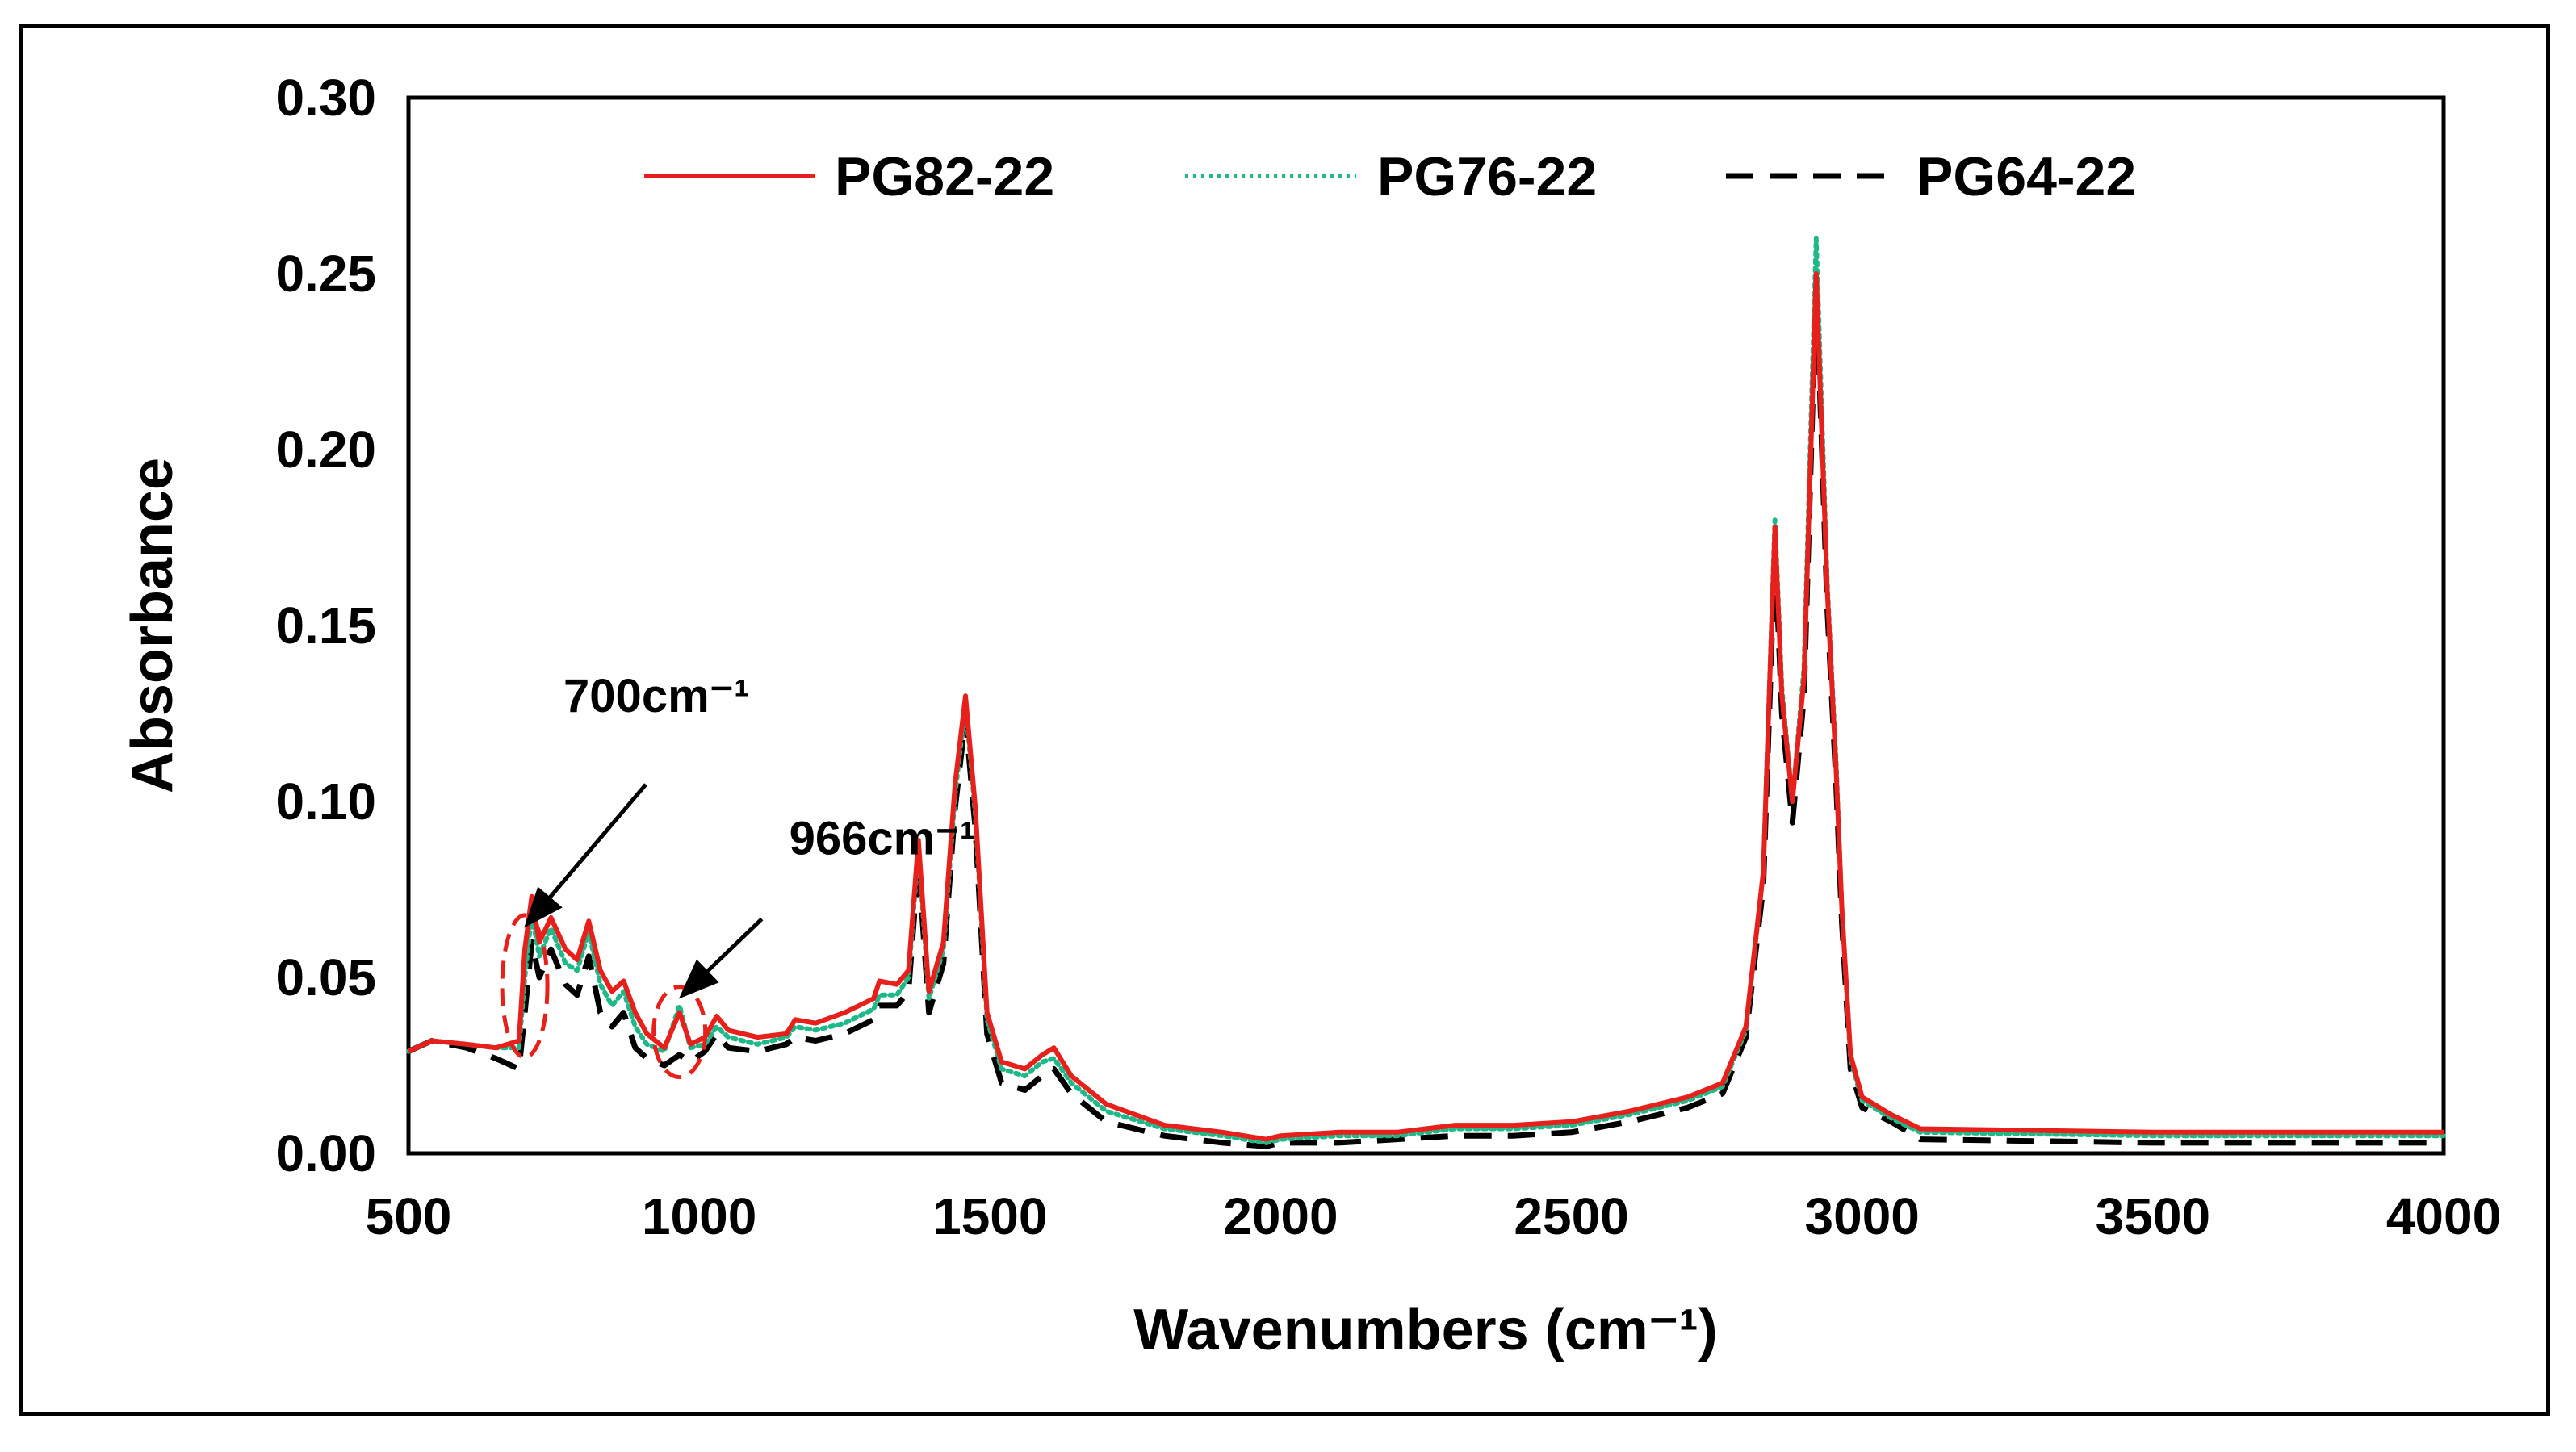  What do you see at coordinates (1571, 1216) in the screenshot?
I see `x-tick-label: 2500` at bounding box center [1571, 1216].